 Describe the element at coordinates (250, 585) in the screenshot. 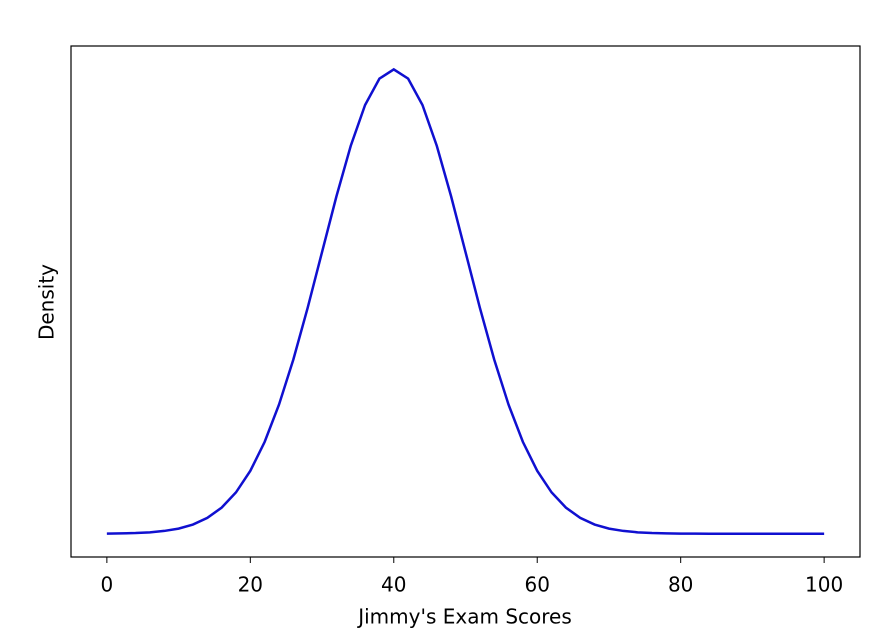

I see `x-tick-label: 20` at that location.